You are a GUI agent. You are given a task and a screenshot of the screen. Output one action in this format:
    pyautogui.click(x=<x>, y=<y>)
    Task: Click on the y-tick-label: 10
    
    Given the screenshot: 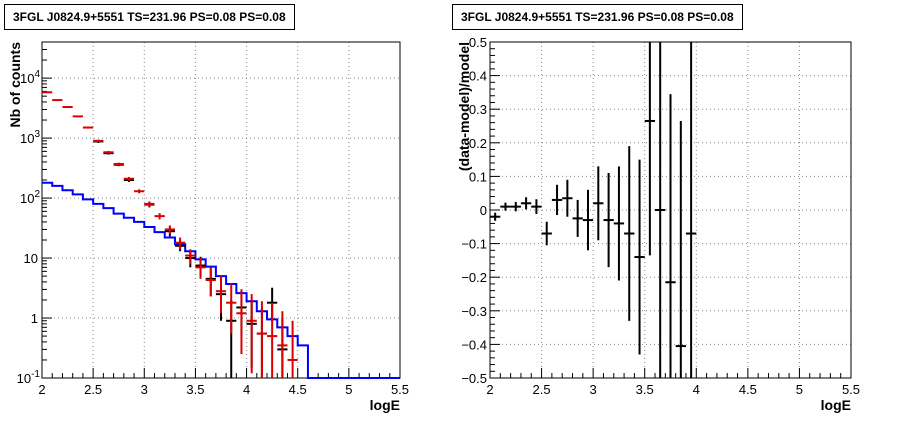 What is the action you would take?
    pyautogui.click(x=31, y=258)
    